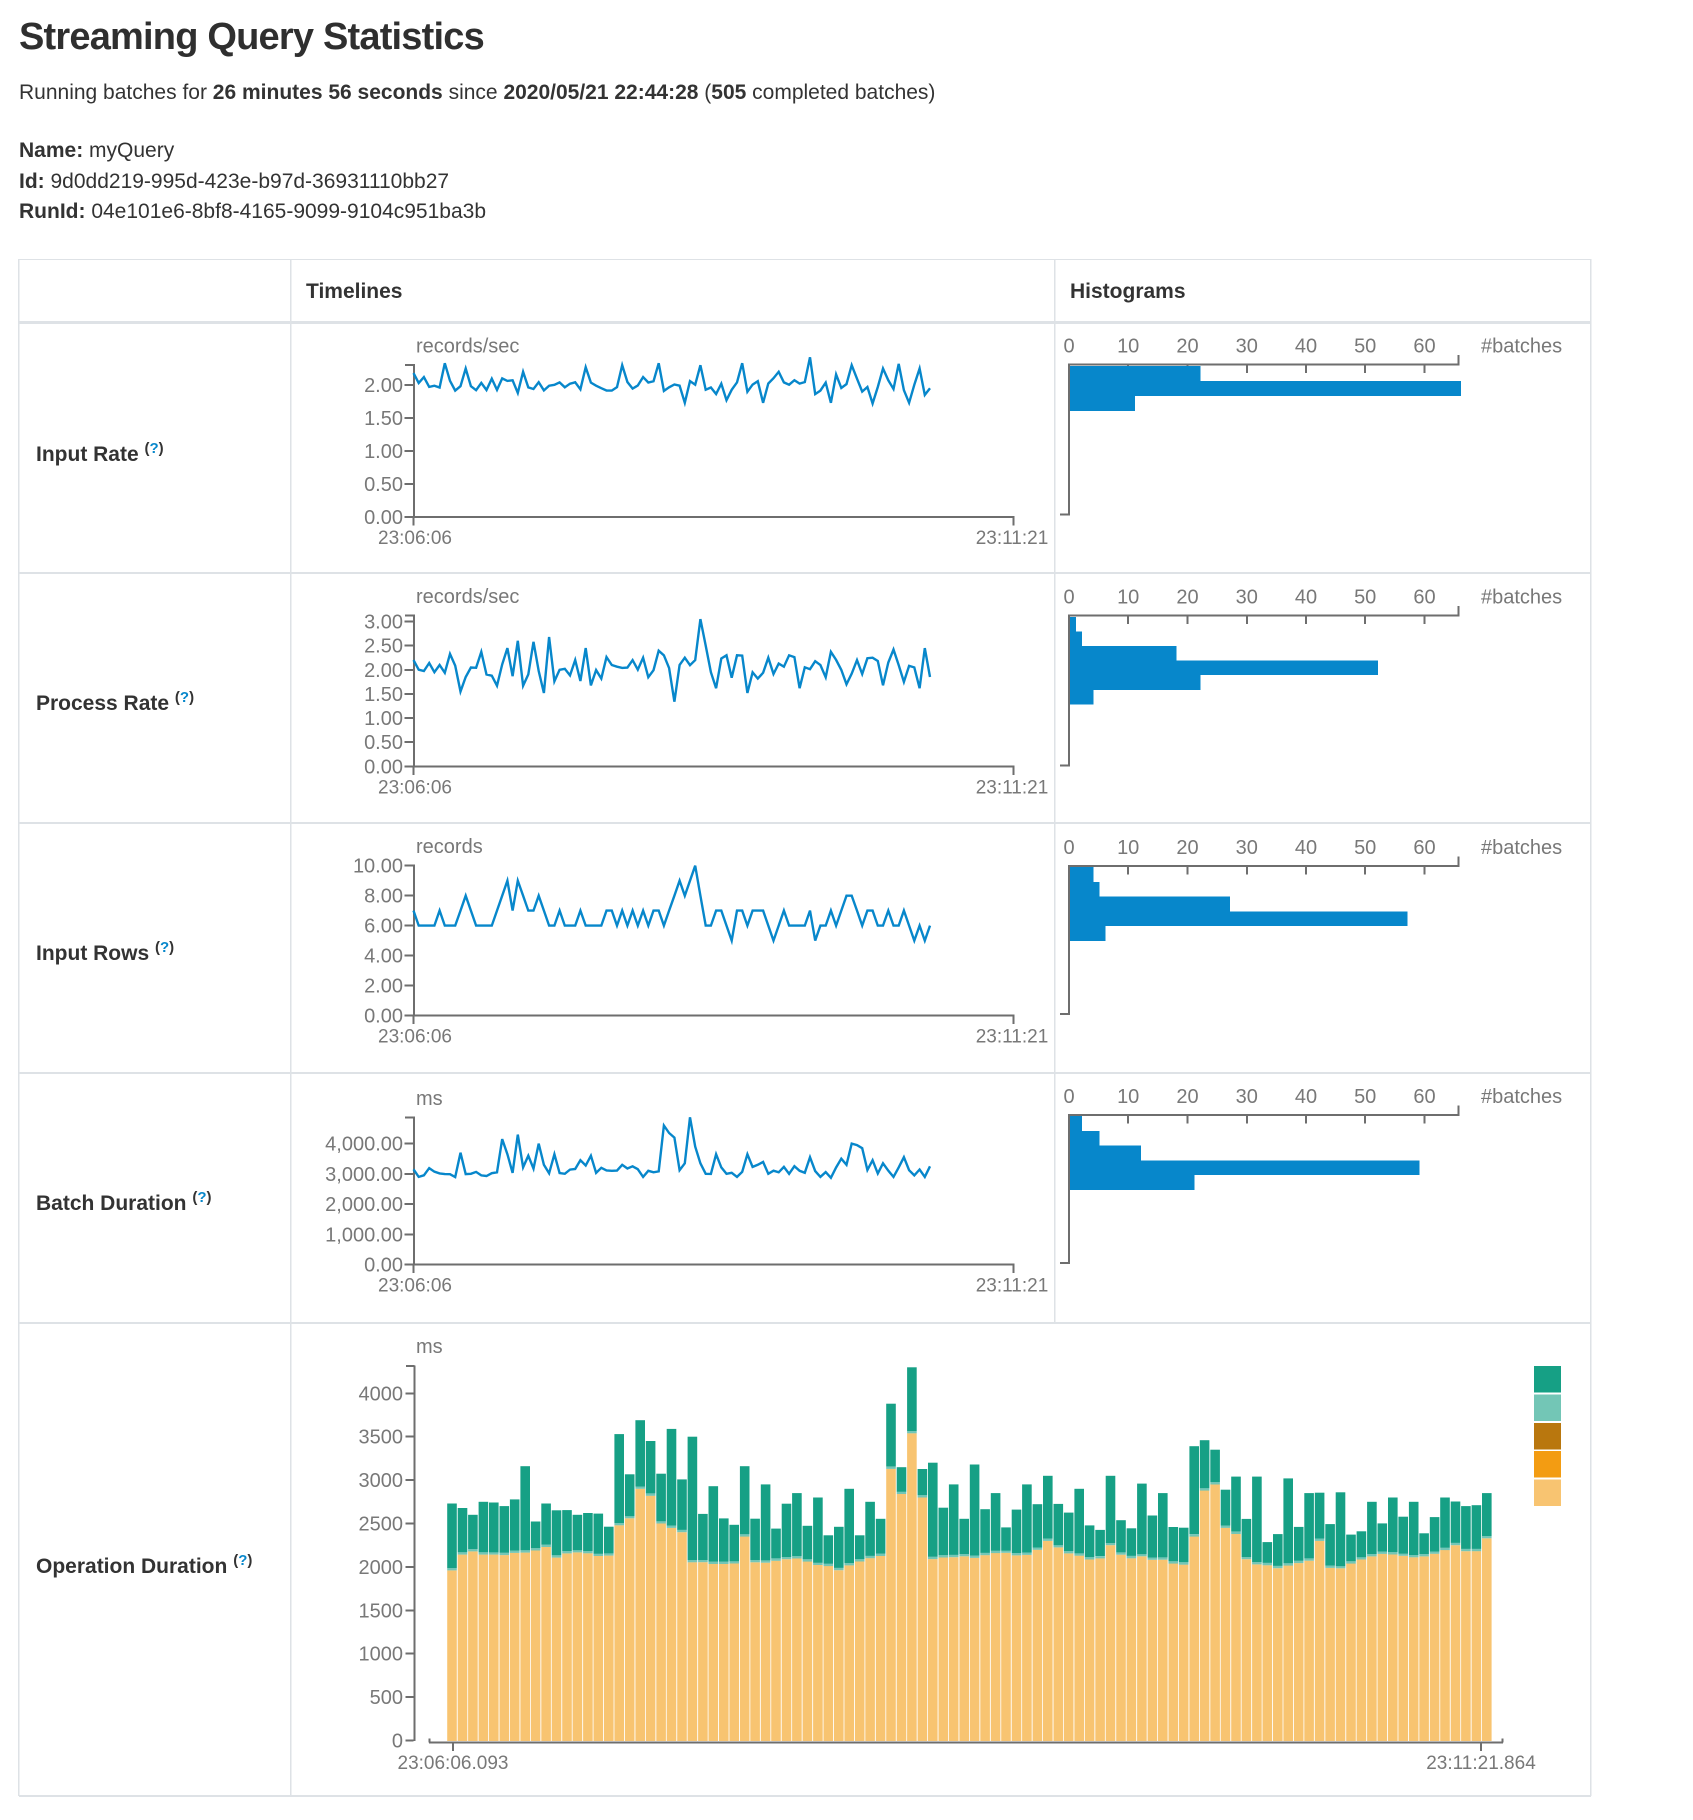 This screenshot has width=1693, height=1820. Describe the element at coordinates (386, 1698) in the screenshot. I see `svg-text: 500` at that location.